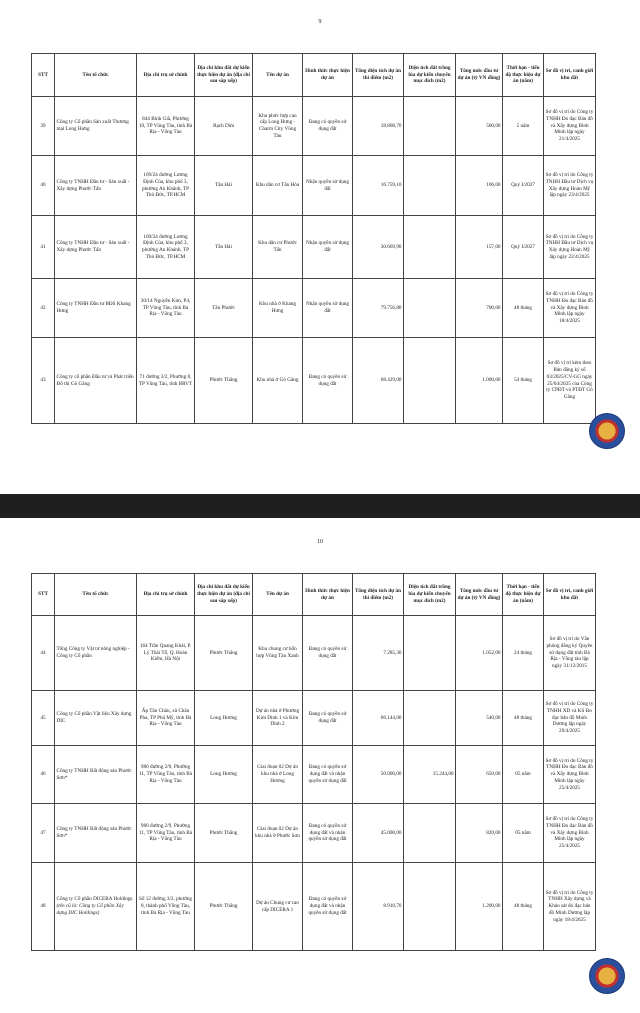 Image resolution: width=640 pixels, height=1013 pixels. I want to click on area-text: 79.756,80, so click(391, 307).